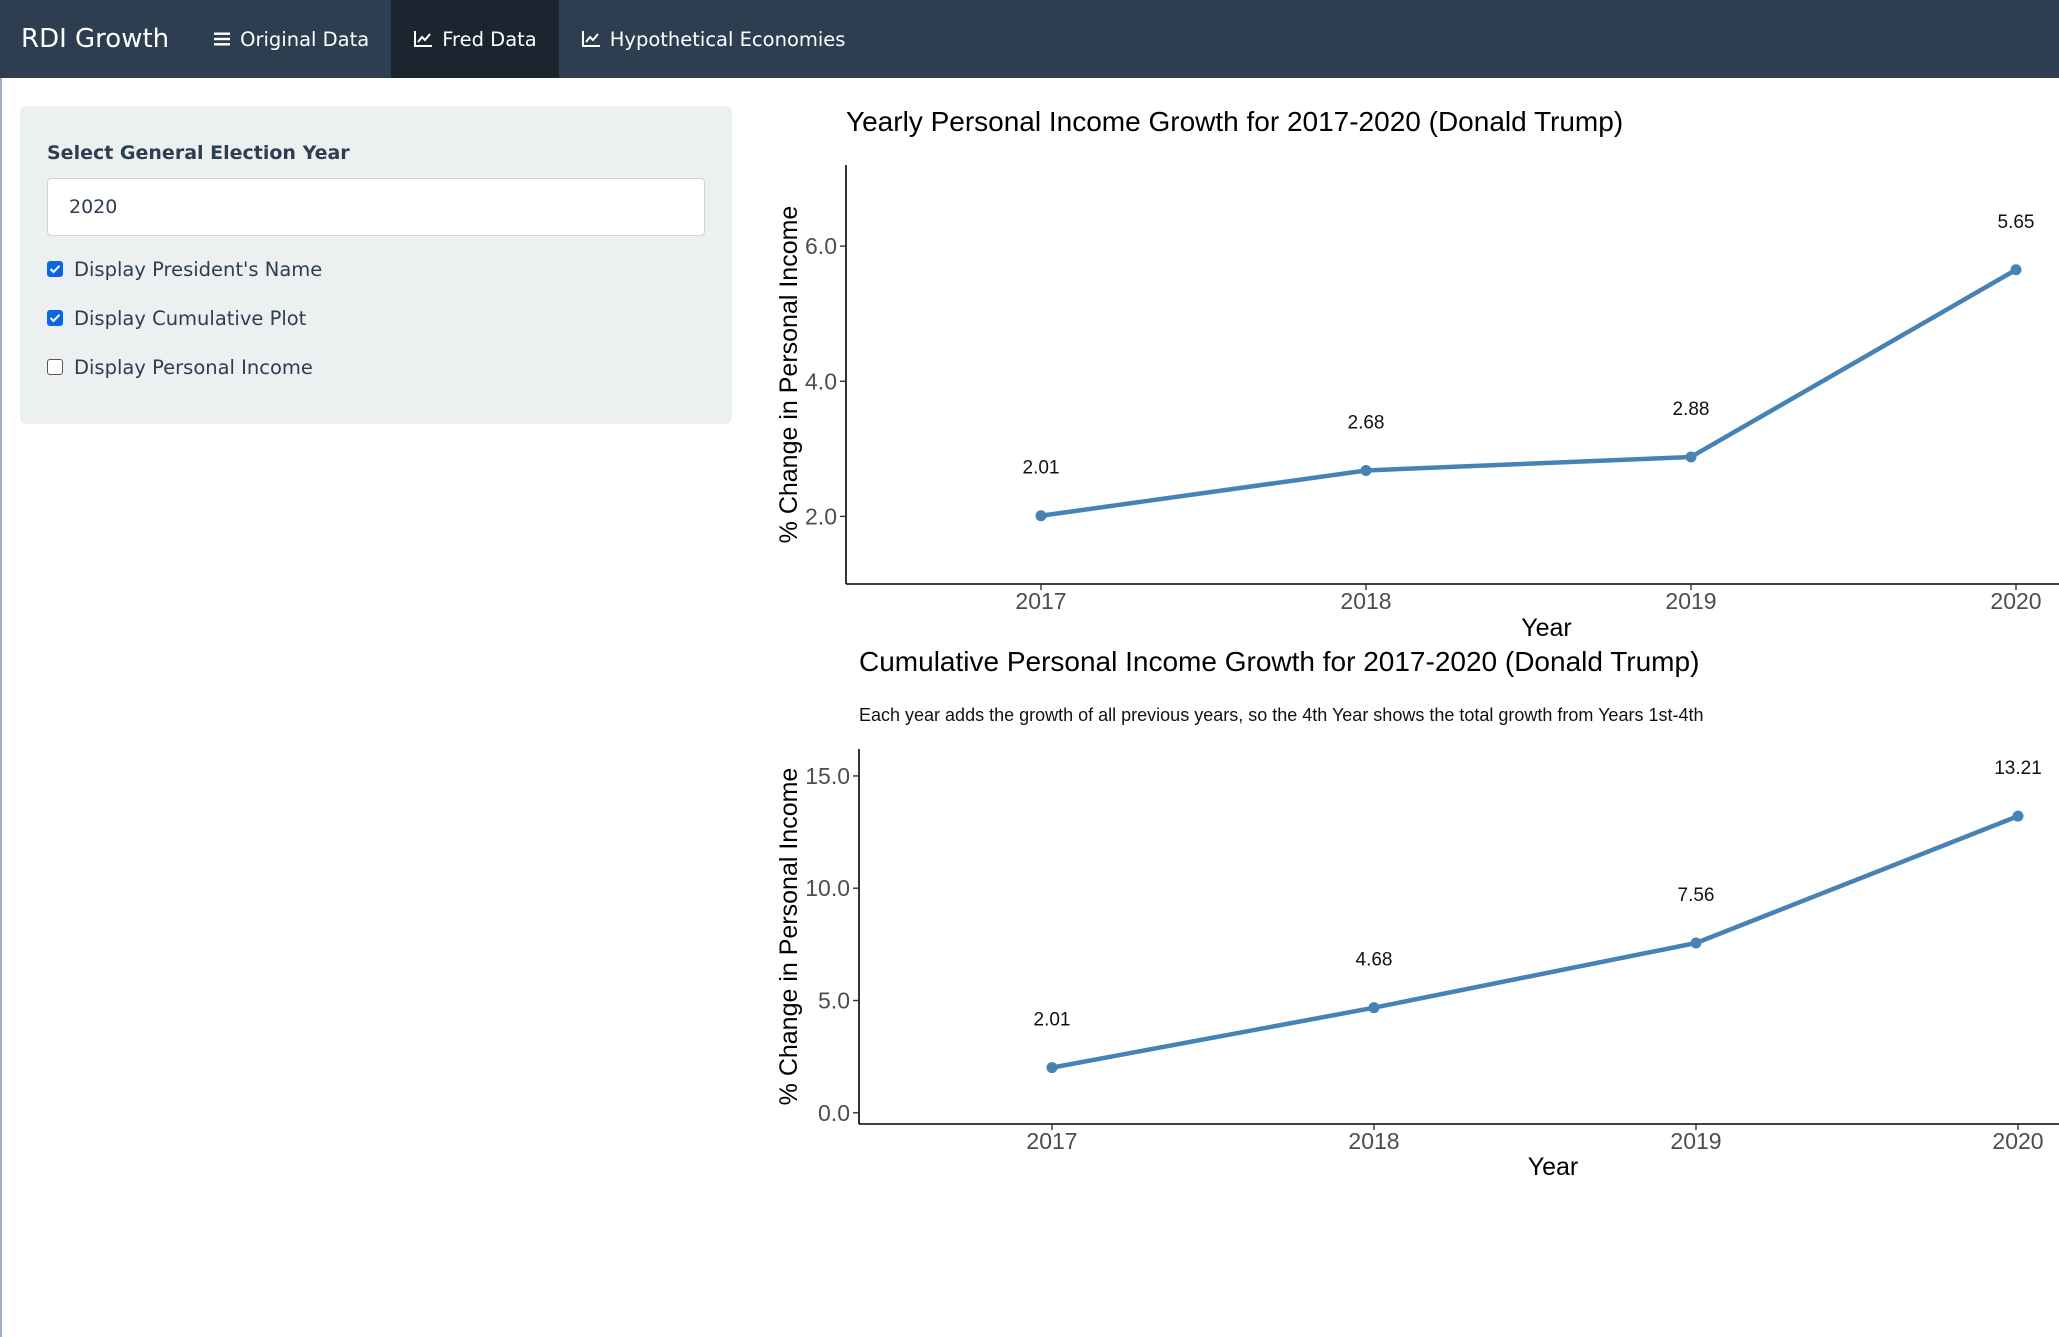  Describe the element at coordinates (1691, 409) in the screenshot. I see `data-label: 2.88` at that location.